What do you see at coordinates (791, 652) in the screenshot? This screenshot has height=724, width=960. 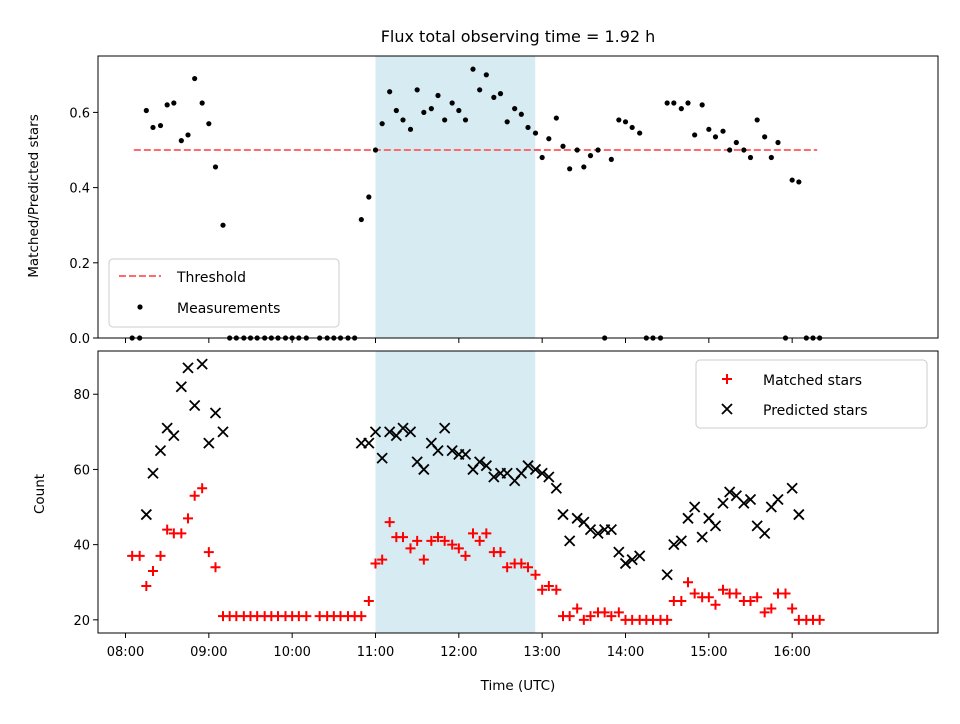 I see `x-tick-label: 16:00` at bounding box center [791, 652].